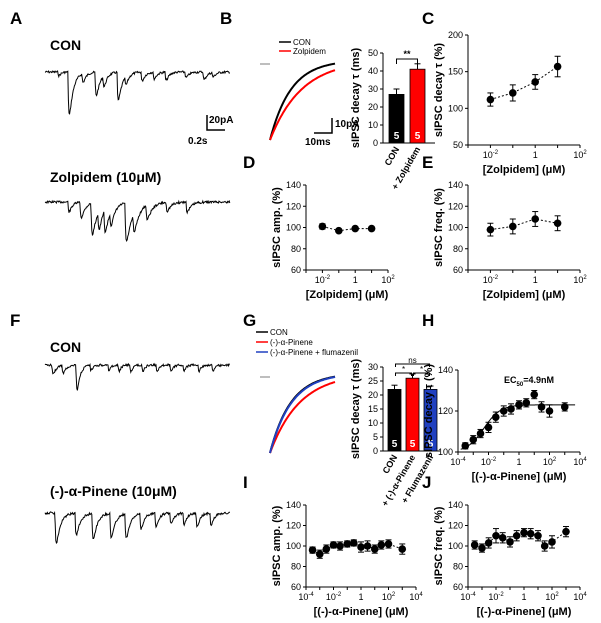 The image size is (601, 623). I want to click on y-tick-label: 200, so click(455, 35).